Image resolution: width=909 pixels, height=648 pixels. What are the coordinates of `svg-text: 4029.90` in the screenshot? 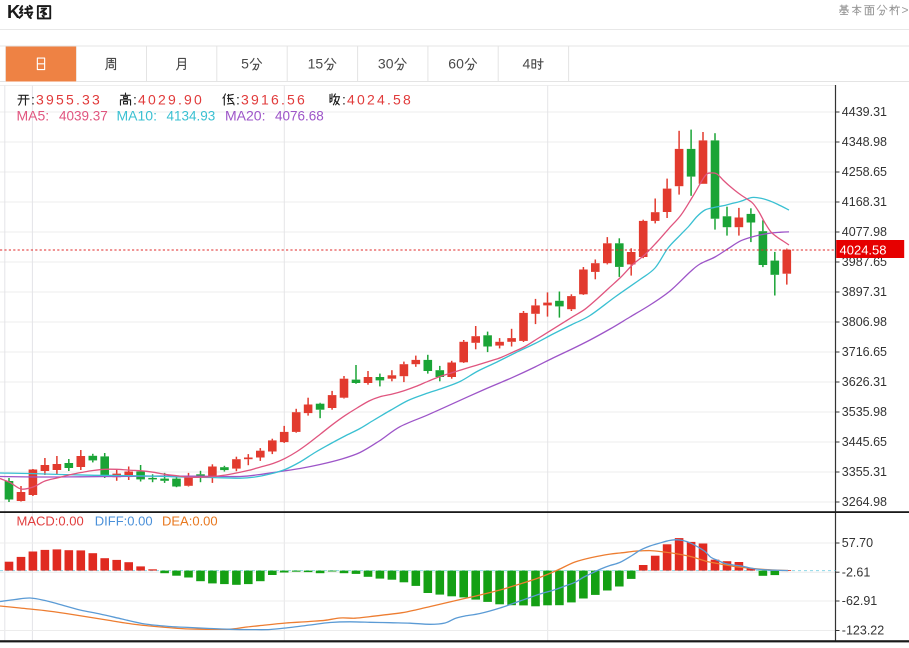 It's located at (171, 100).